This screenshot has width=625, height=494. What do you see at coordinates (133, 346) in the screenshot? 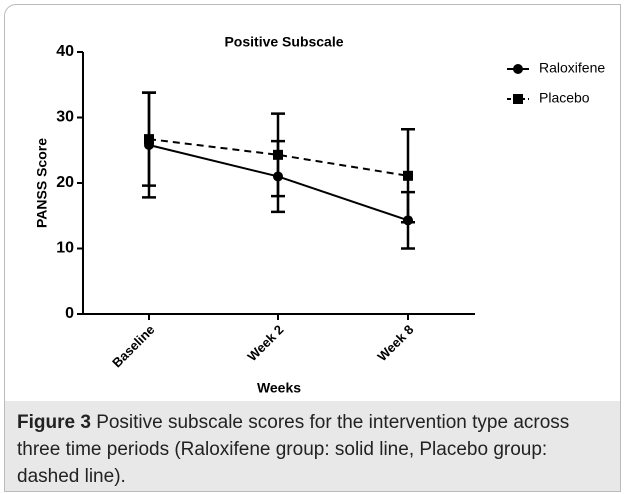
I see `x-tick-label: Baseline` at bounding box center [133, 346].